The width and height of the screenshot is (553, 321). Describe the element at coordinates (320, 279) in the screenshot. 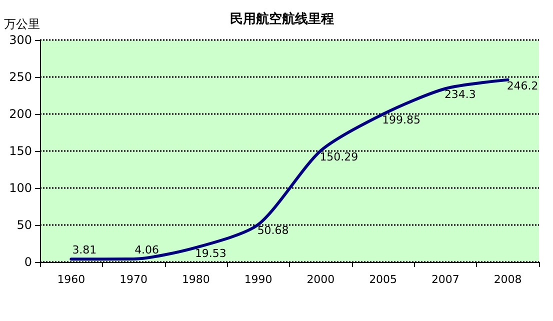

I see `x-tick-label: 2000` at that location.